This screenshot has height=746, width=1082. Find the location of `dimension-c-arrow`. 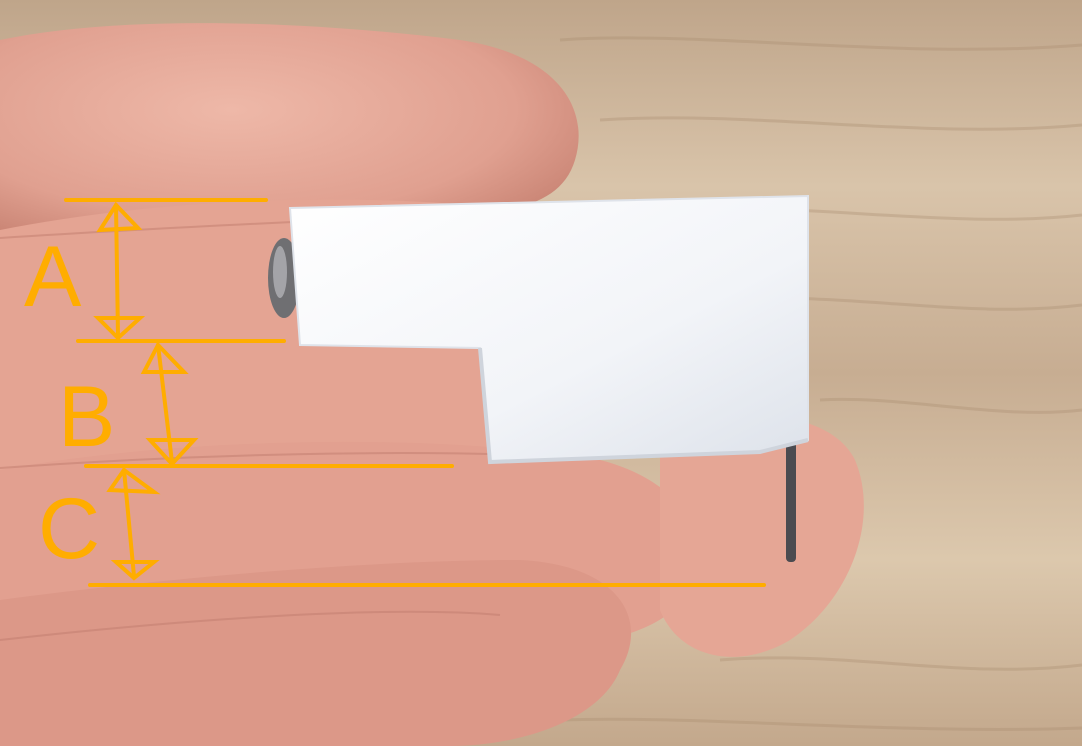

dimension-c-arrow is located at coordinates (129, 523).